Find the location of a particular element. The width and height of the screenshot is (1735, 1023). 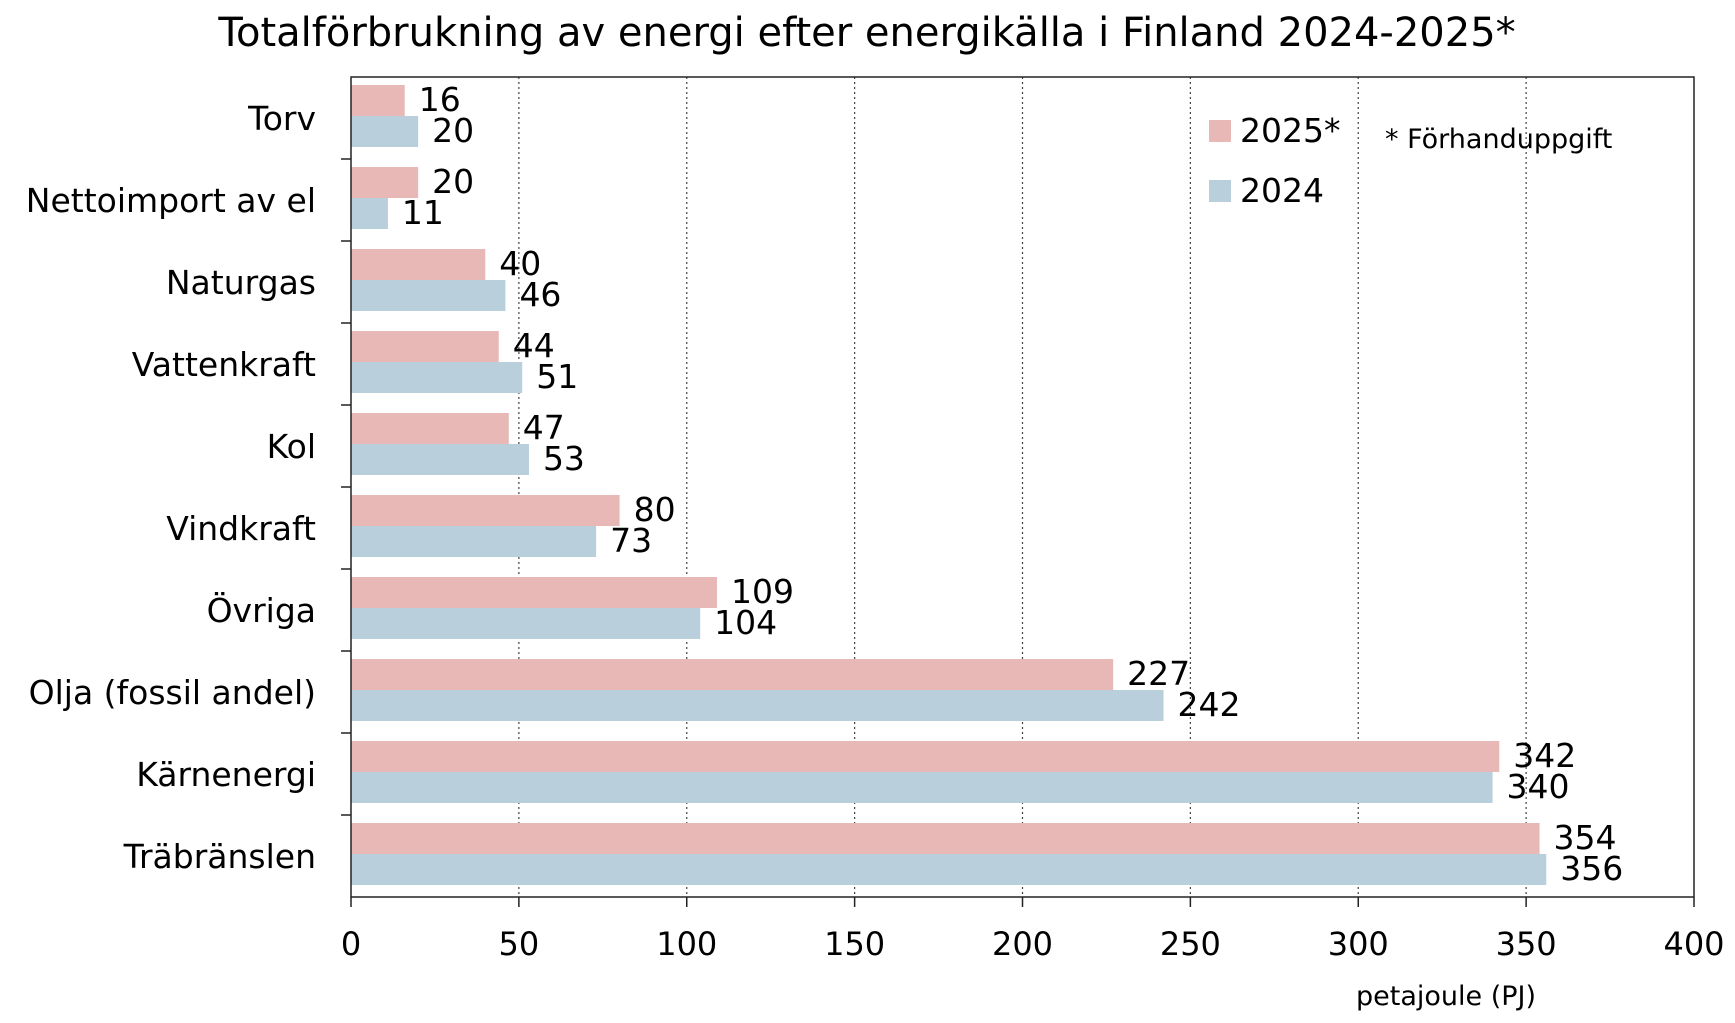

x-tick-label: 350 is located at coordinates (1526, 944).